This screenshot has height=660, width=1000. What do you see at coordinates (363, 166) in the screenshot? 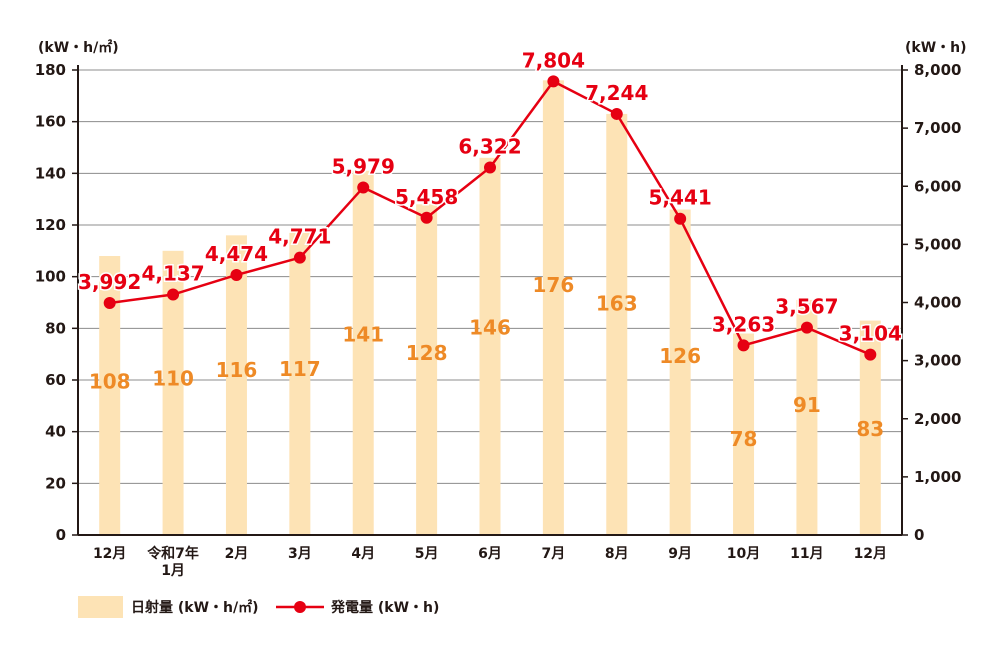
I see `generation-value-label: 5,979` at bounding box center [363, 166].